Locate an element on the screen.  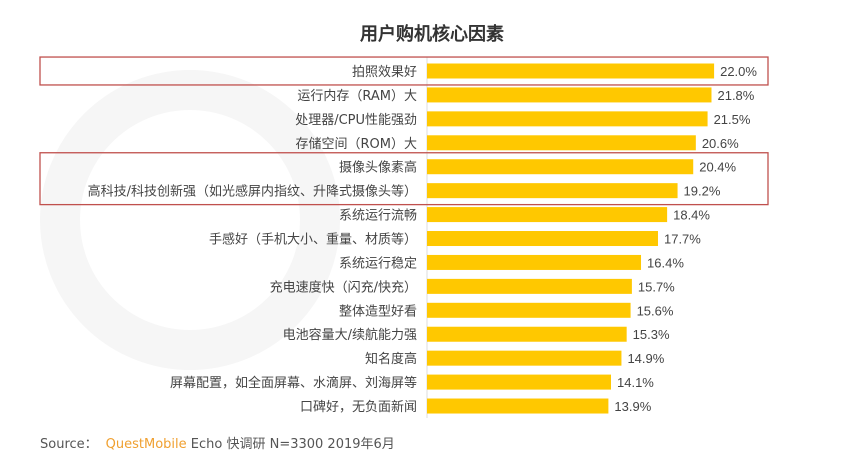
category-label: 手感好（手机大小、重量、材质等） is located at coordinates (313, 240).